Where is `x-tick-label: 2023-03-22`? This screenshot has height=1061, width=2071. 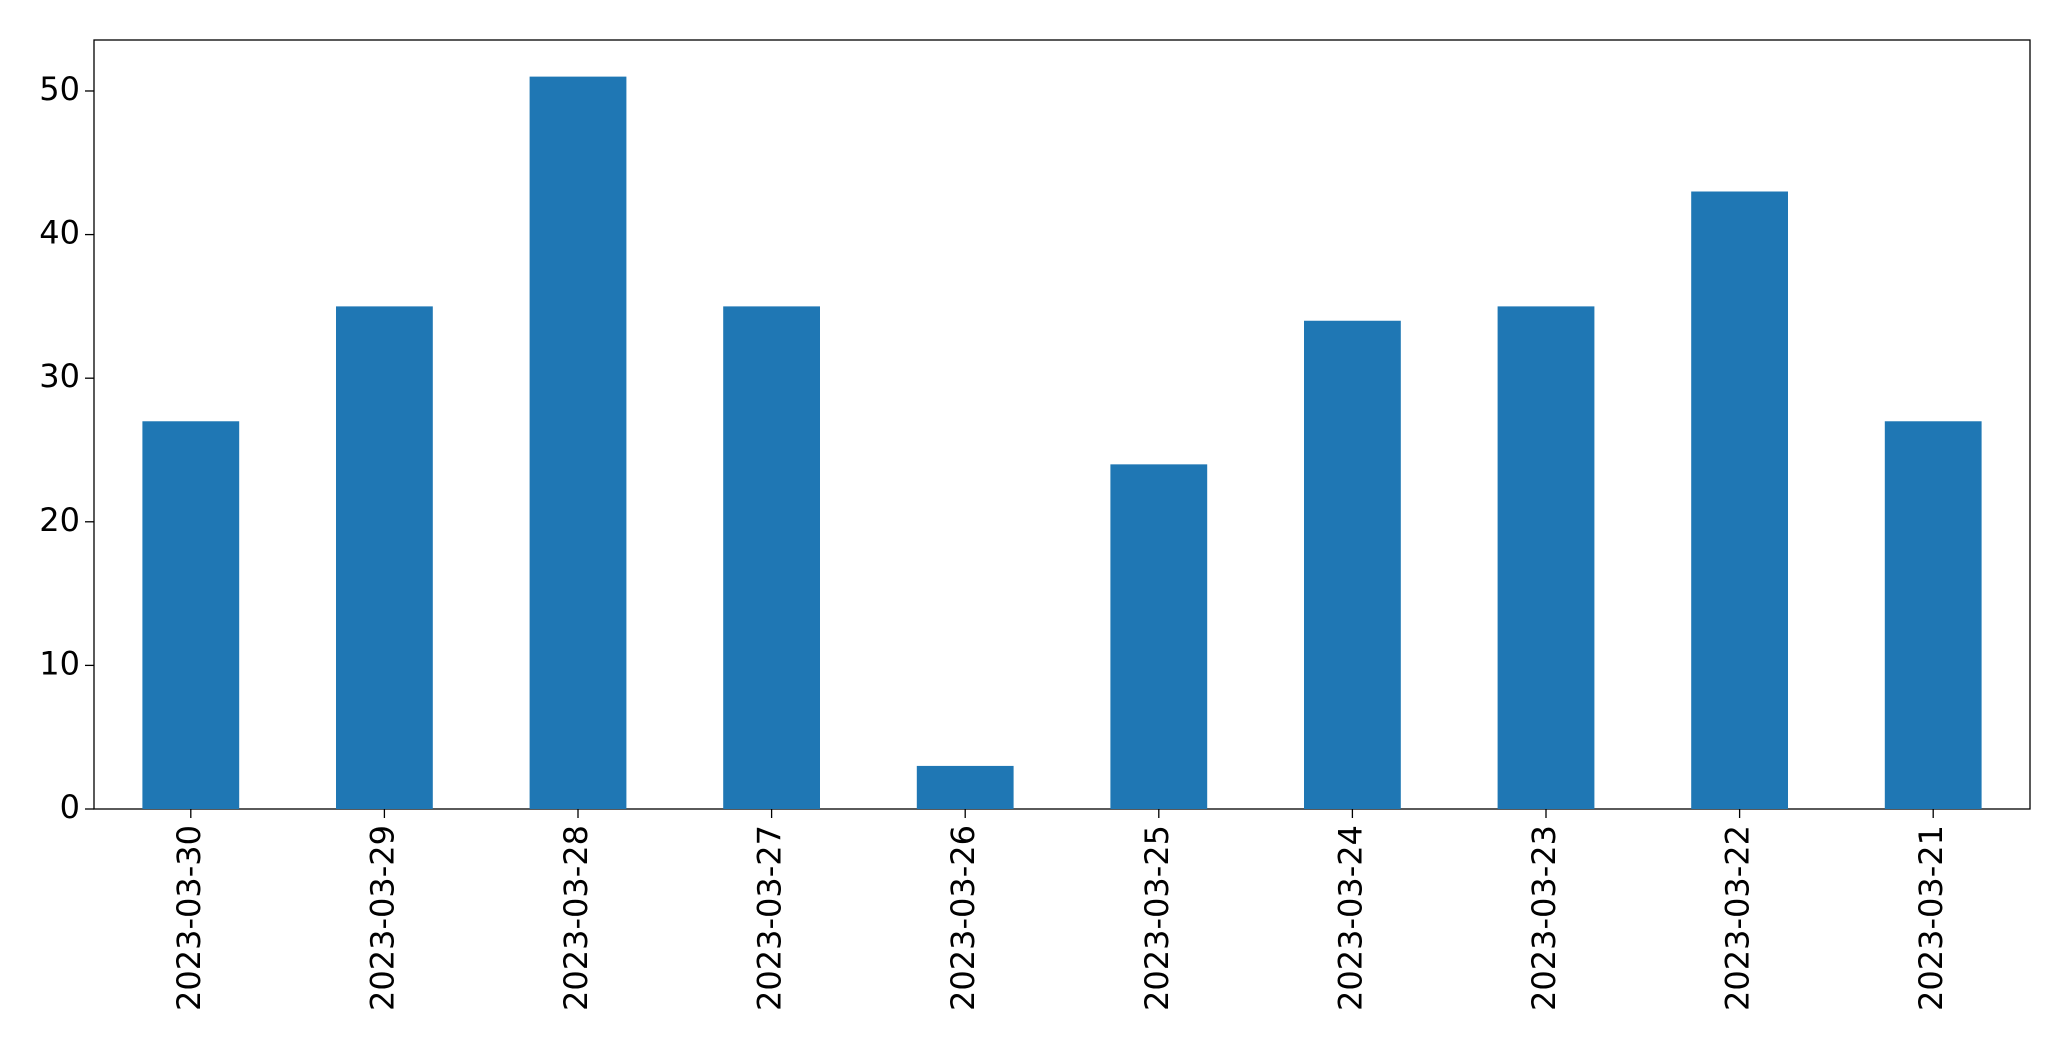
x-tick-label: 2023-03-22 is located at coordinates (1738, 918).